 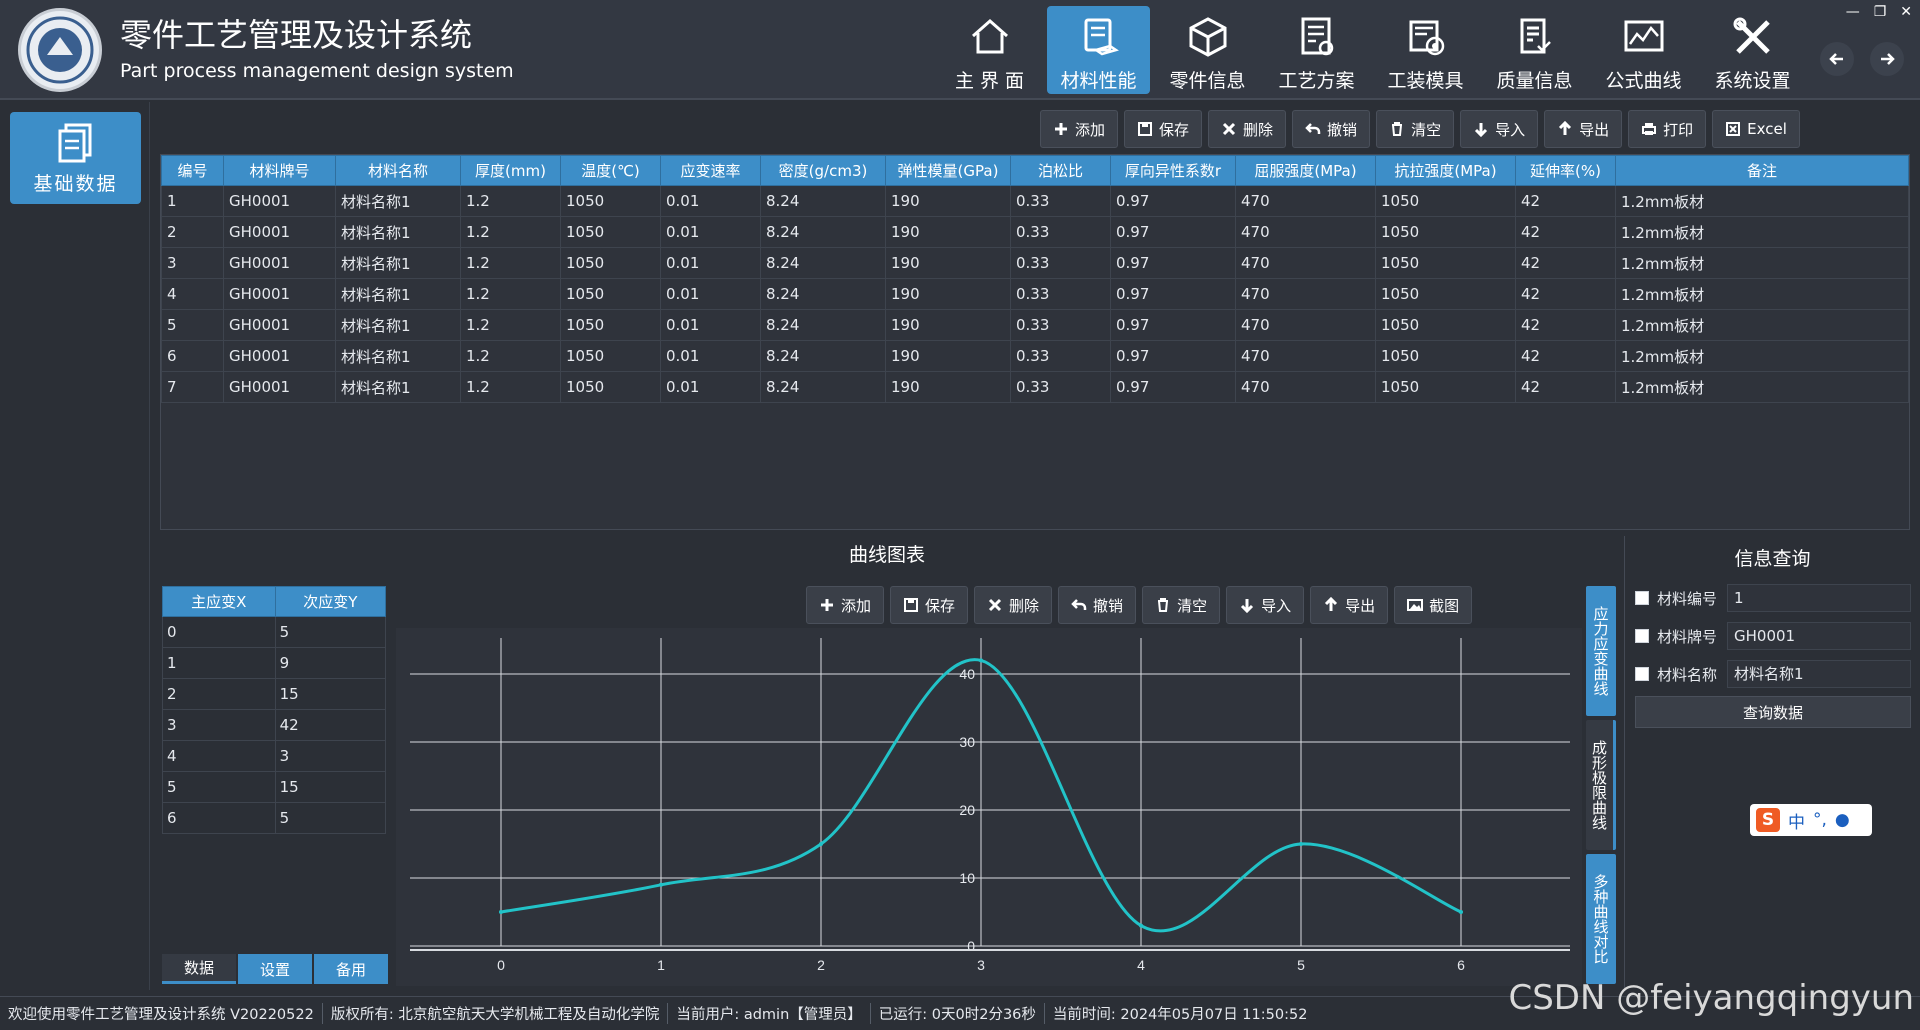 I want to click on restore-icon: ❐, so click(x=1880, y=12).